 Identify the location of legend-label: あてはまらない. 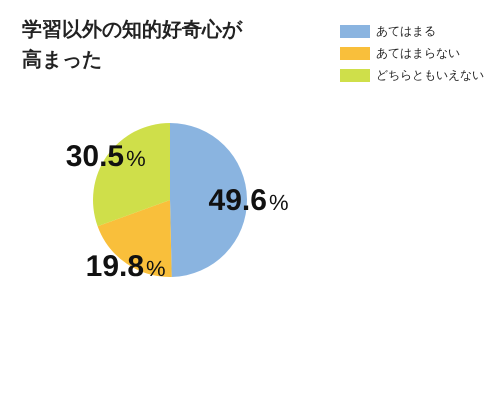
(418, 53).